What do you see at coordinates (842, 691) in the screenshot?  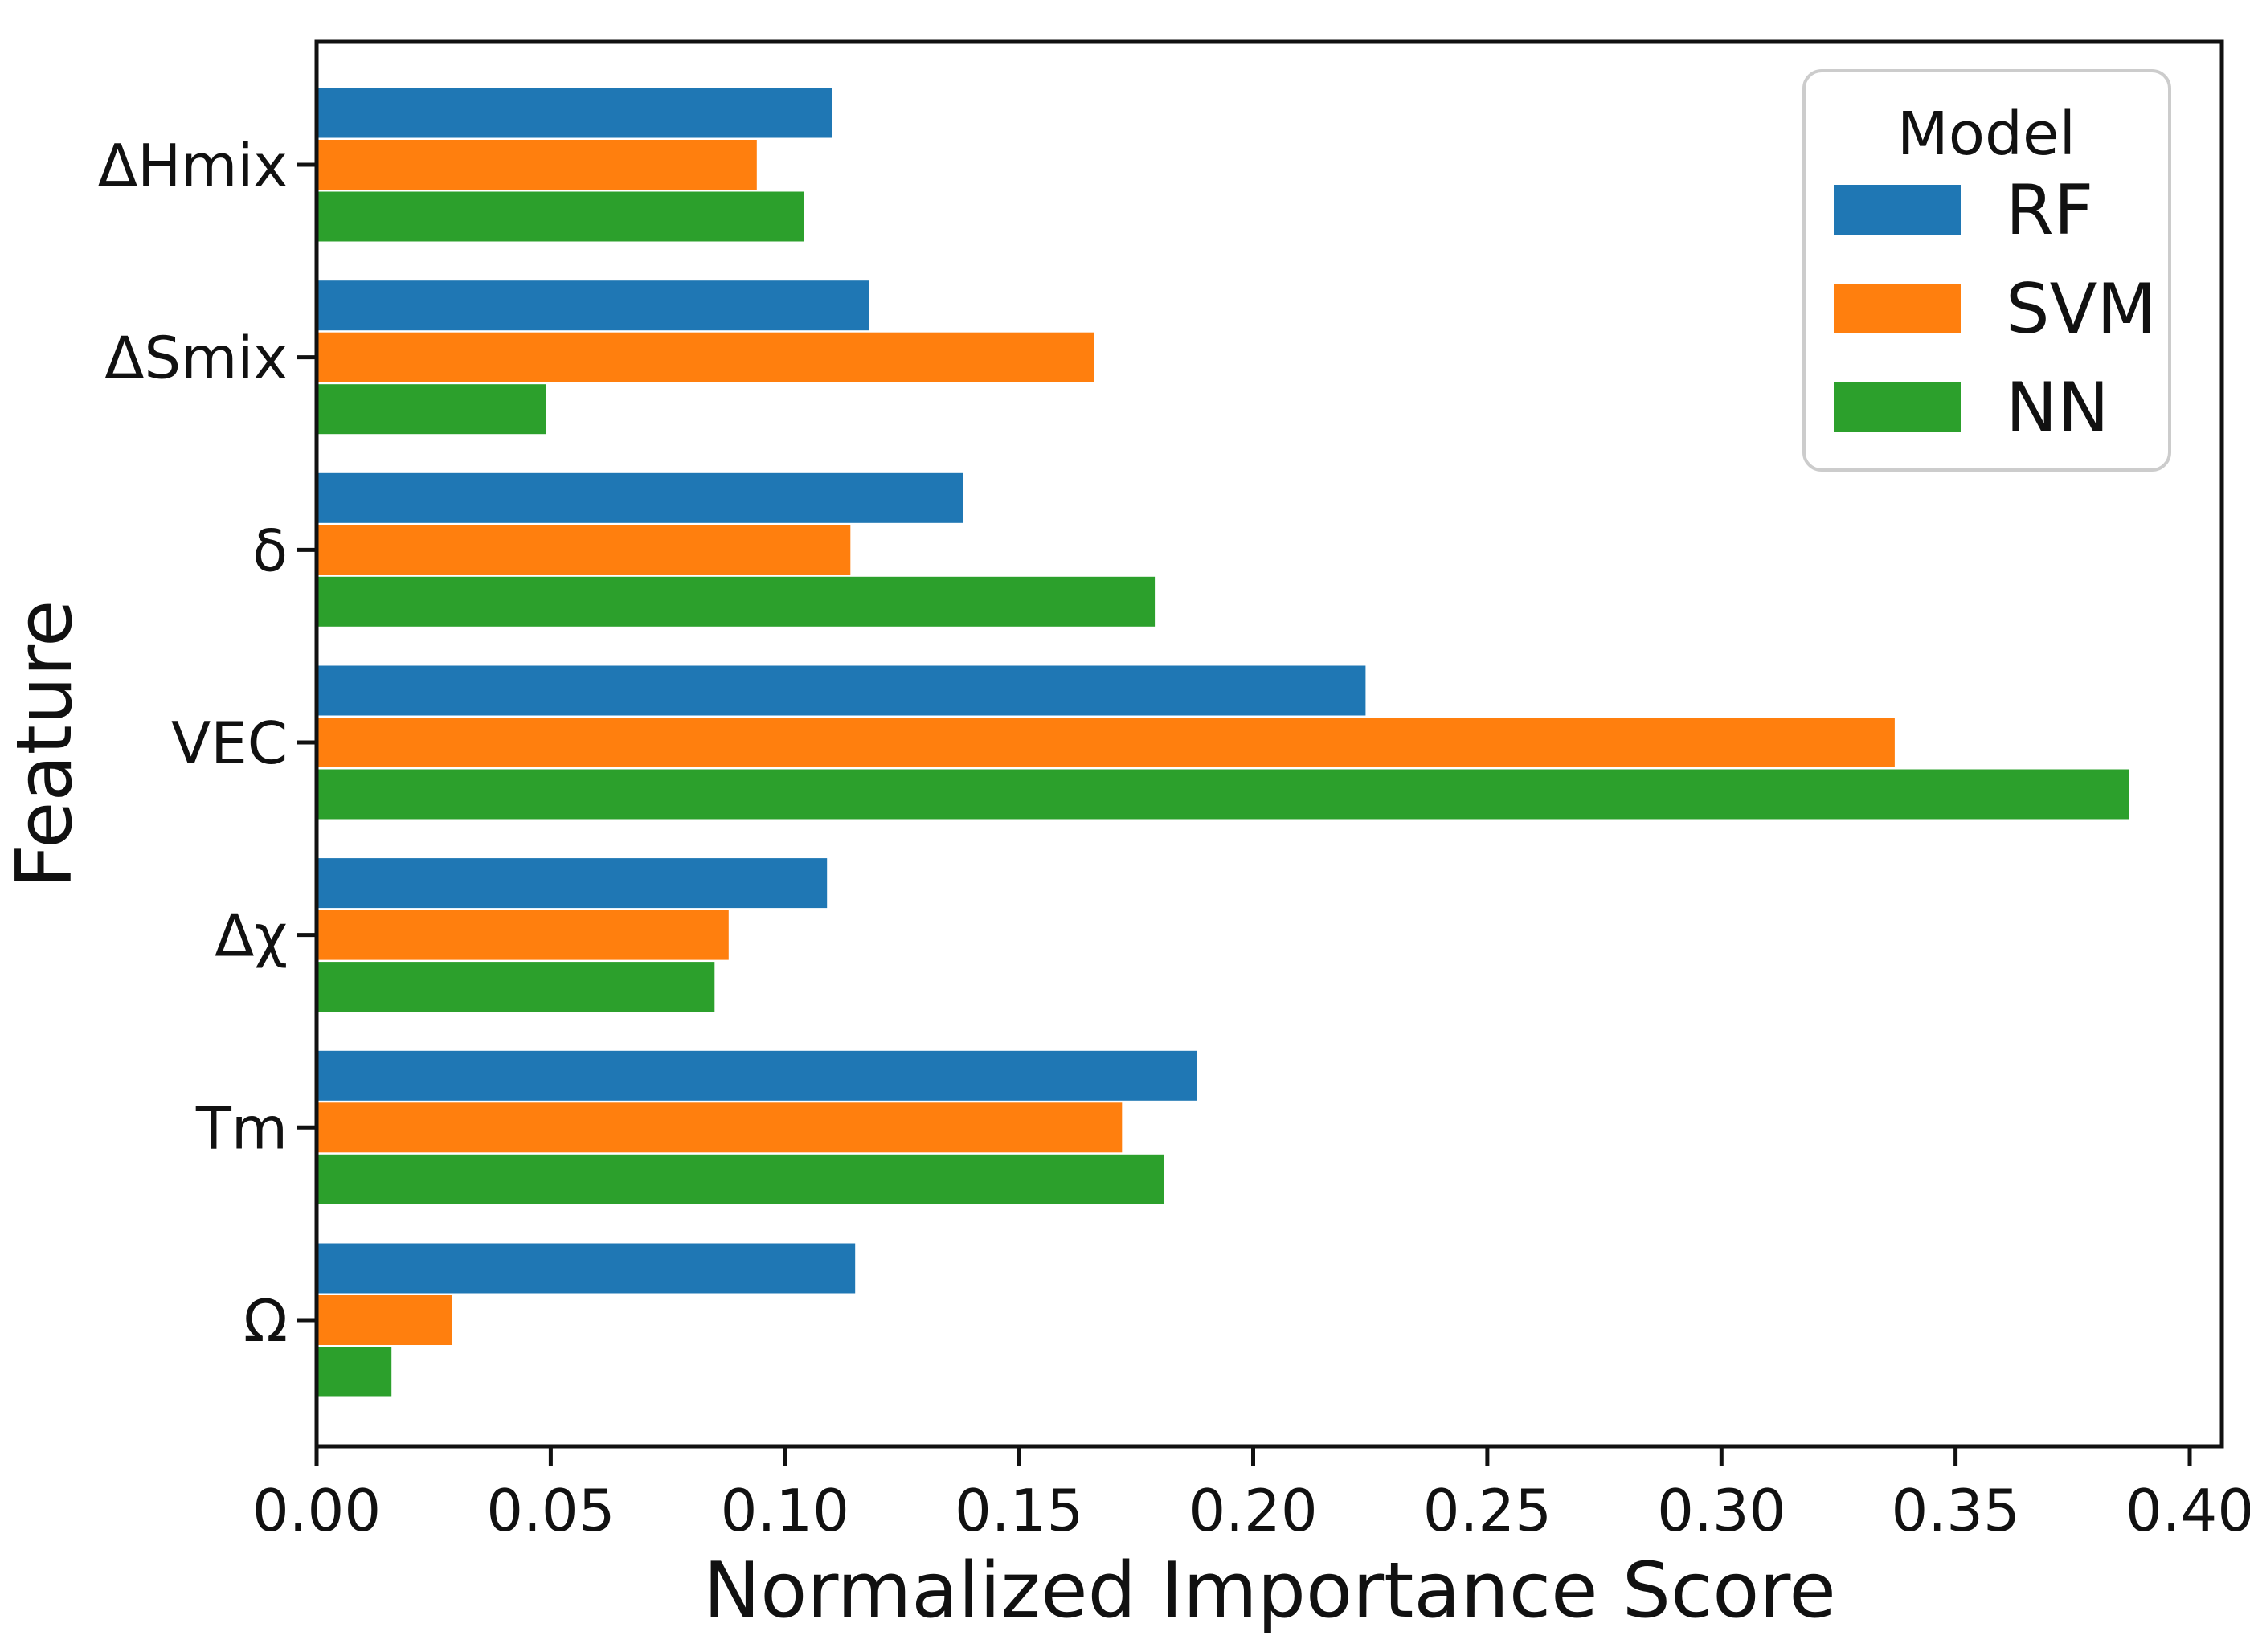 I see `bar-RF-VEC` at bounding box center [842, 691].